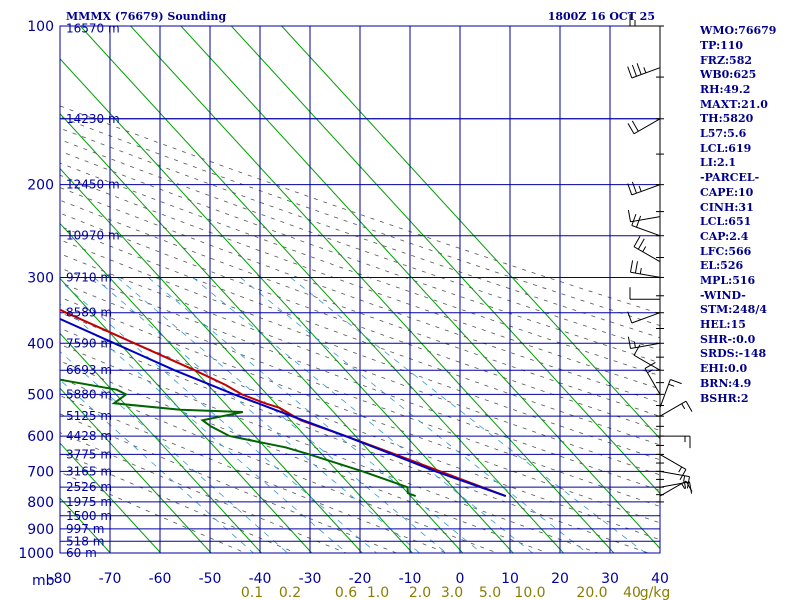 Image resolution: width=800 pixels, height=600 pixels. I want to click on temperature-tick-label: -80, so click(60, 579).